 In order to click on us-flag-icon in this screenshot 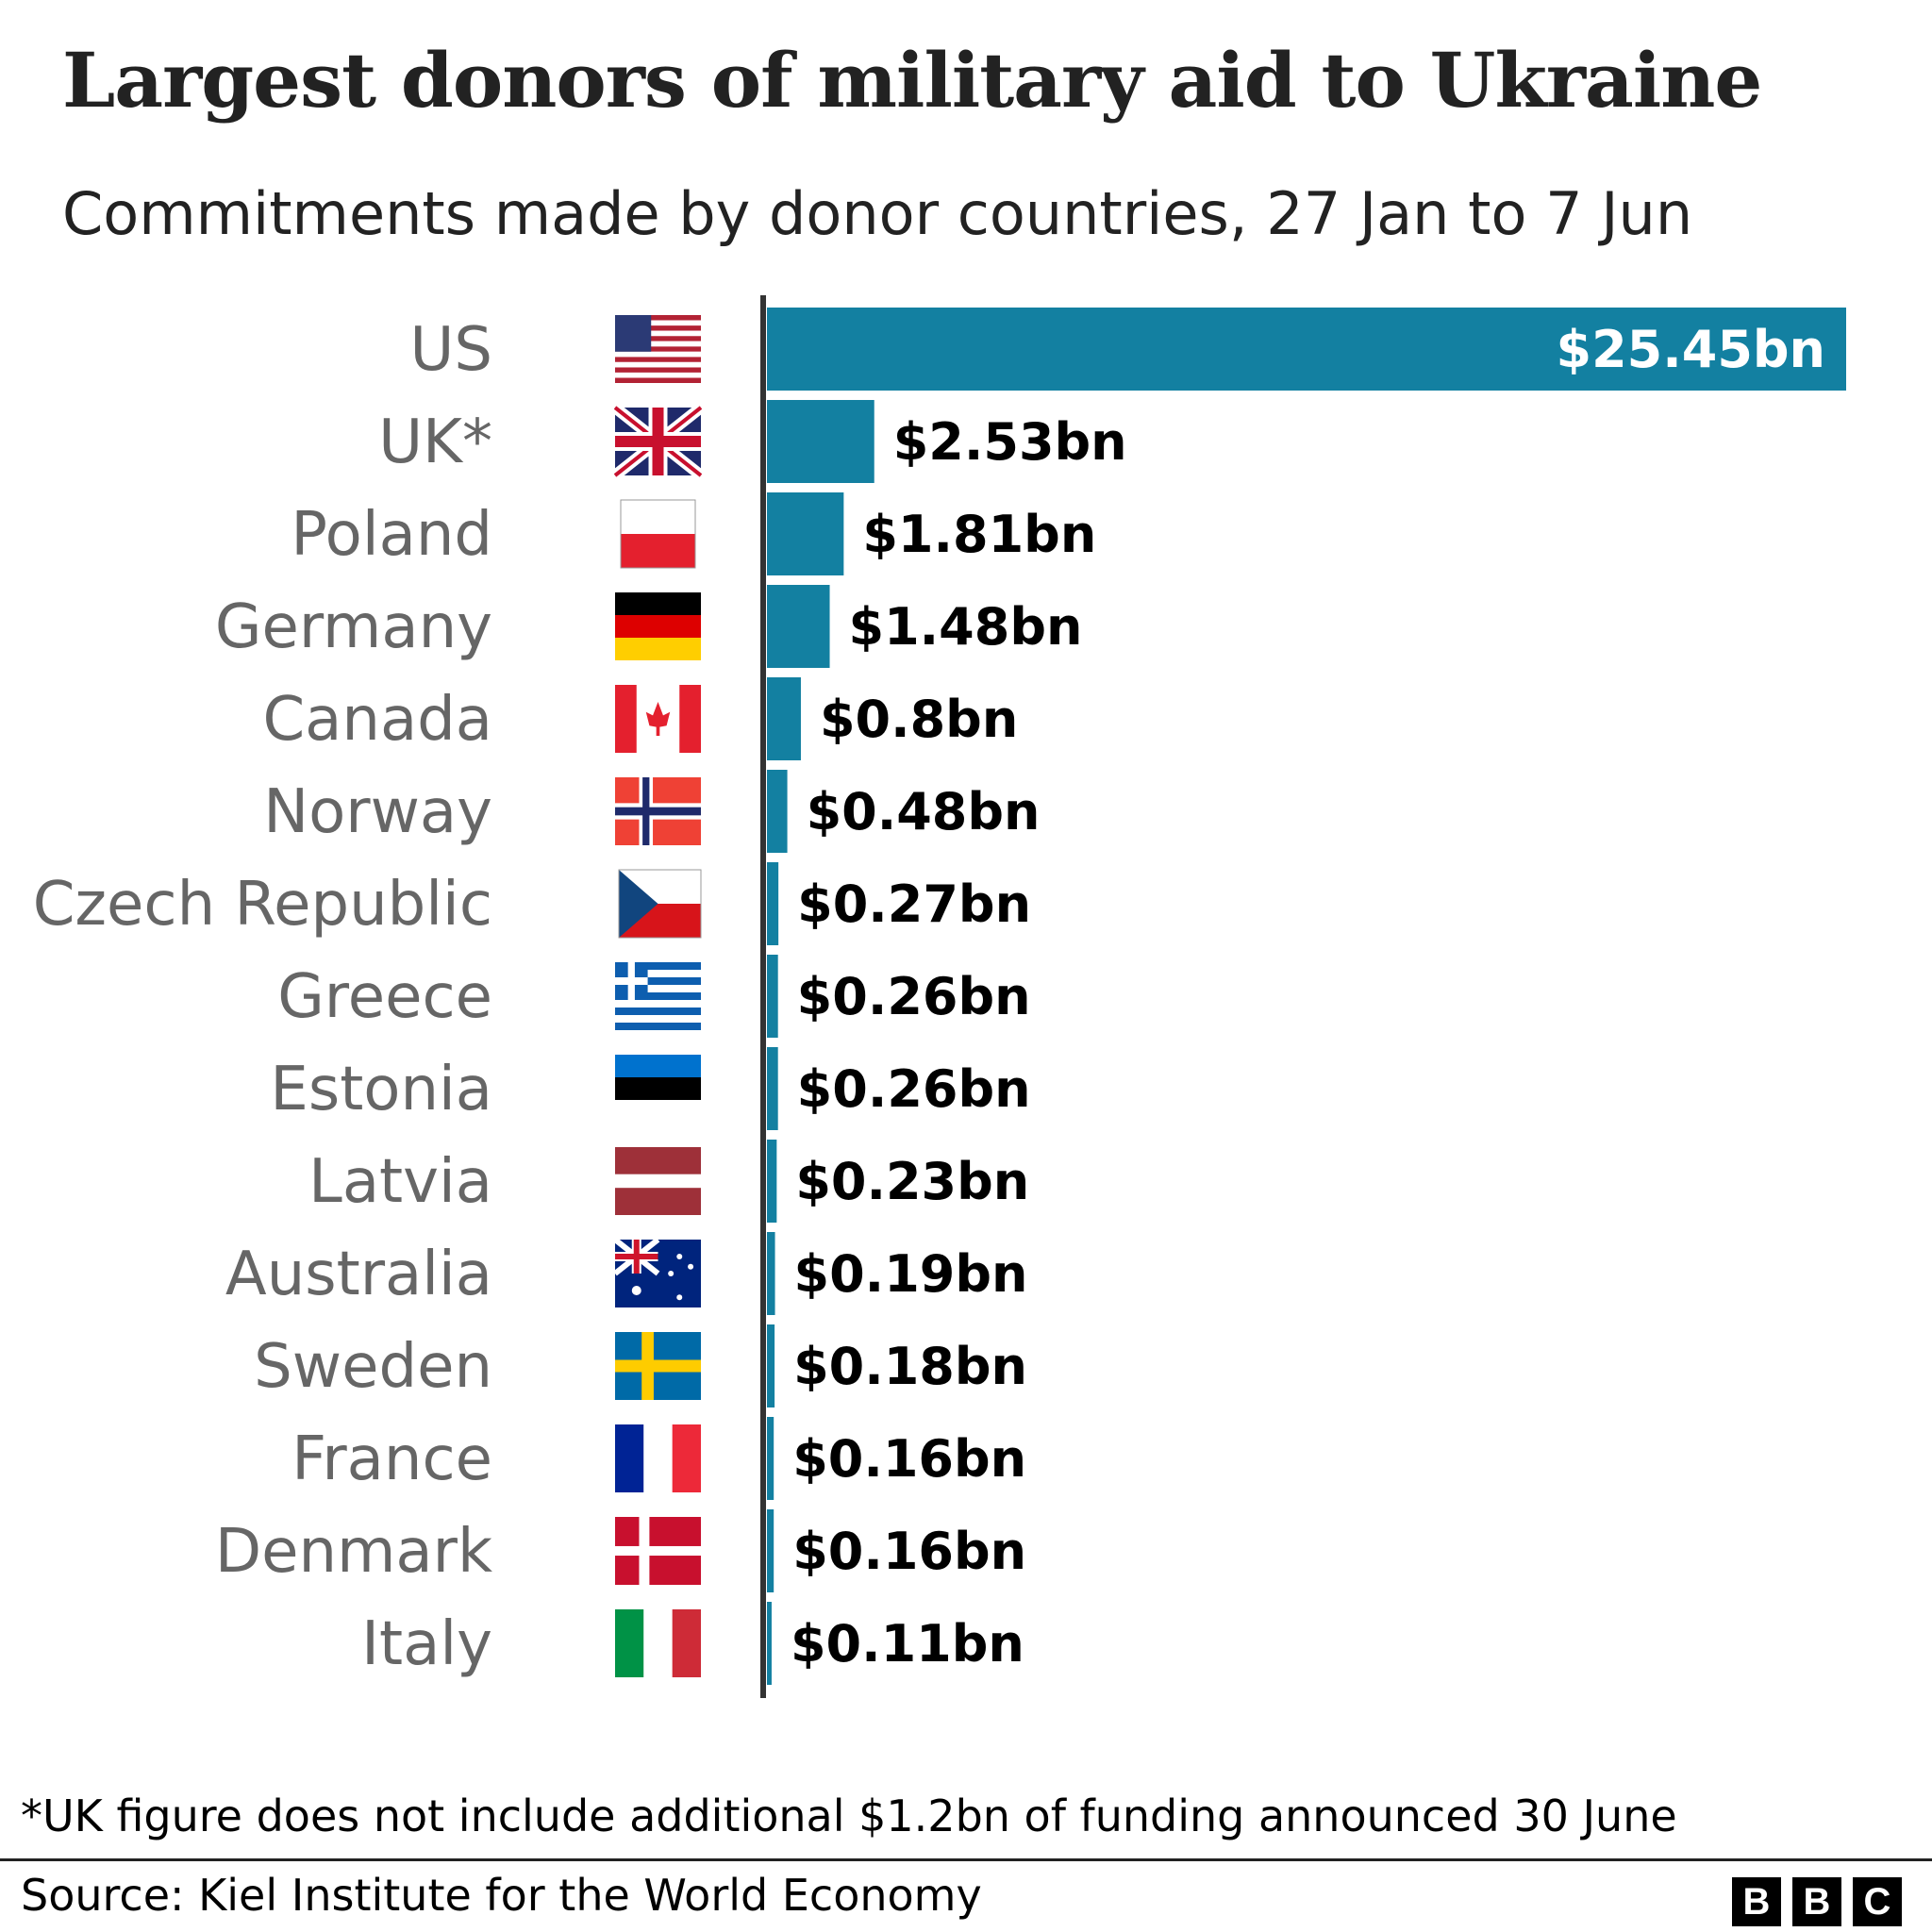, I will do `click(658, 349)`.